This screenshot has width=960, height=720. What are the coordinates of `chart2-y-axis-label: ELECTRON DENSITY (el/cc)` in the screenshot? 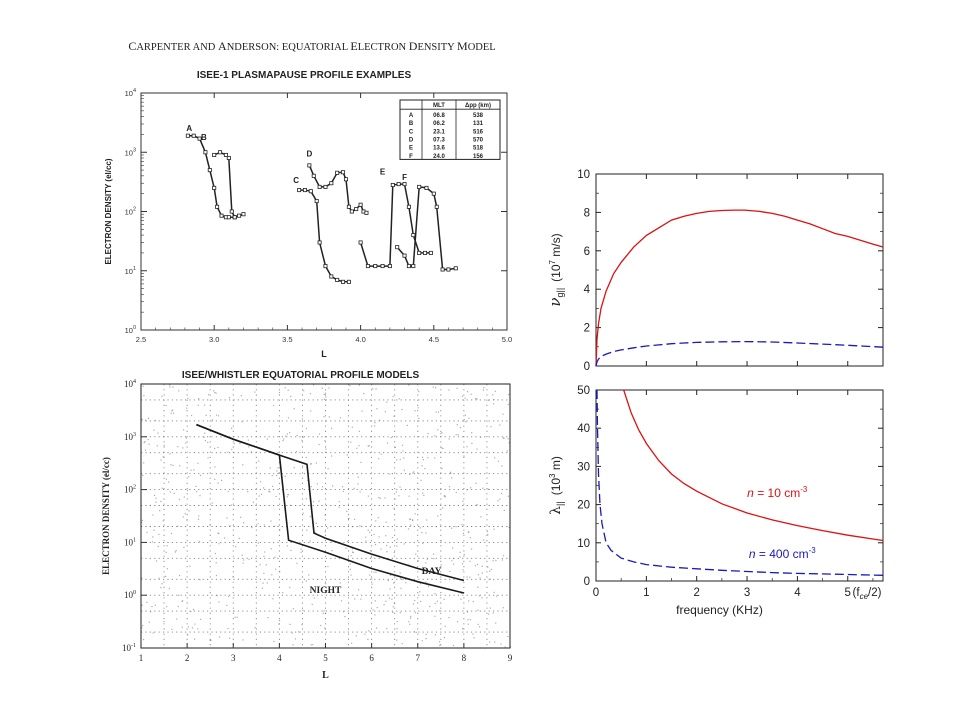 It's located at (106, 516).